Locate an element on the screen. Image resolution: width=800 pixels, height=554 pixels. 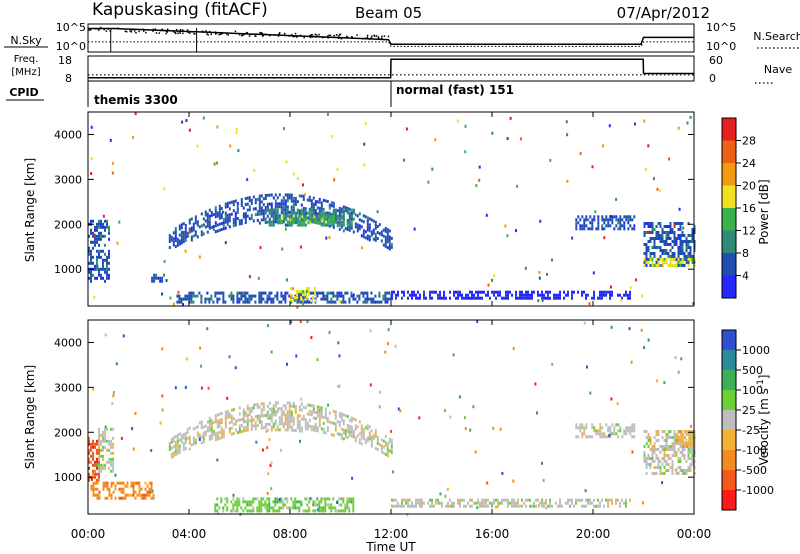
colorbar-swatch is located at coordinates (729, 286).